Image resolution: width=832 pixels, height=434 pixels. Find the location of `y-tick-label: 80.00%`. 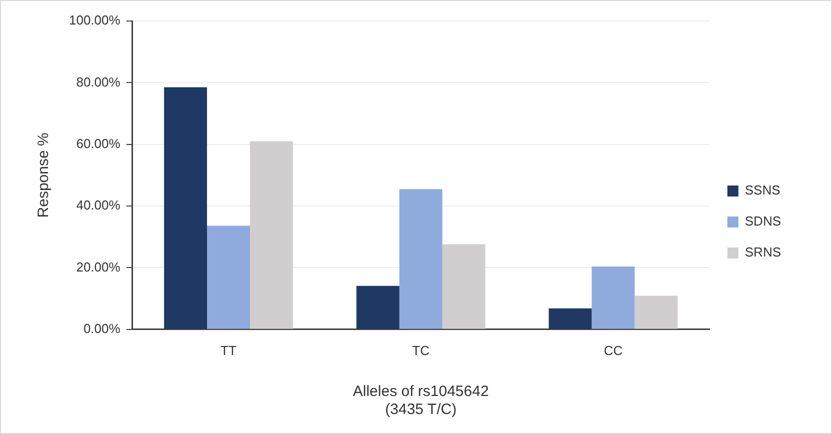

y-tick-label: 80.00% is located at coordinates (98, 82).